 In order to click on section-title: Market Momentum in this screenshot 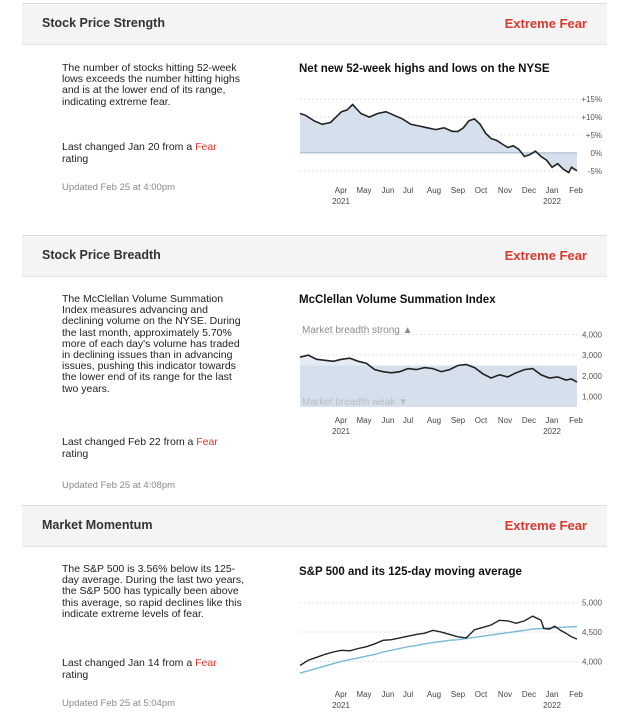, I will do `click(97, 525)`.